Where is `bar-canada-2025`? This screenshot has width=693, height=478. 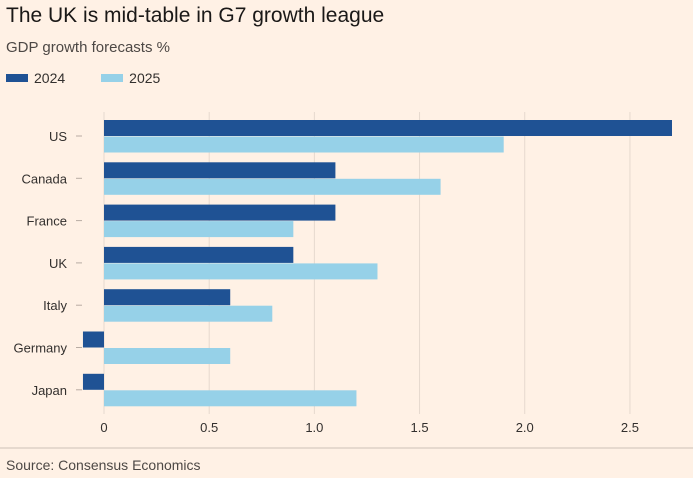
bar-canada-2025 is located at coordinates (272, 186).